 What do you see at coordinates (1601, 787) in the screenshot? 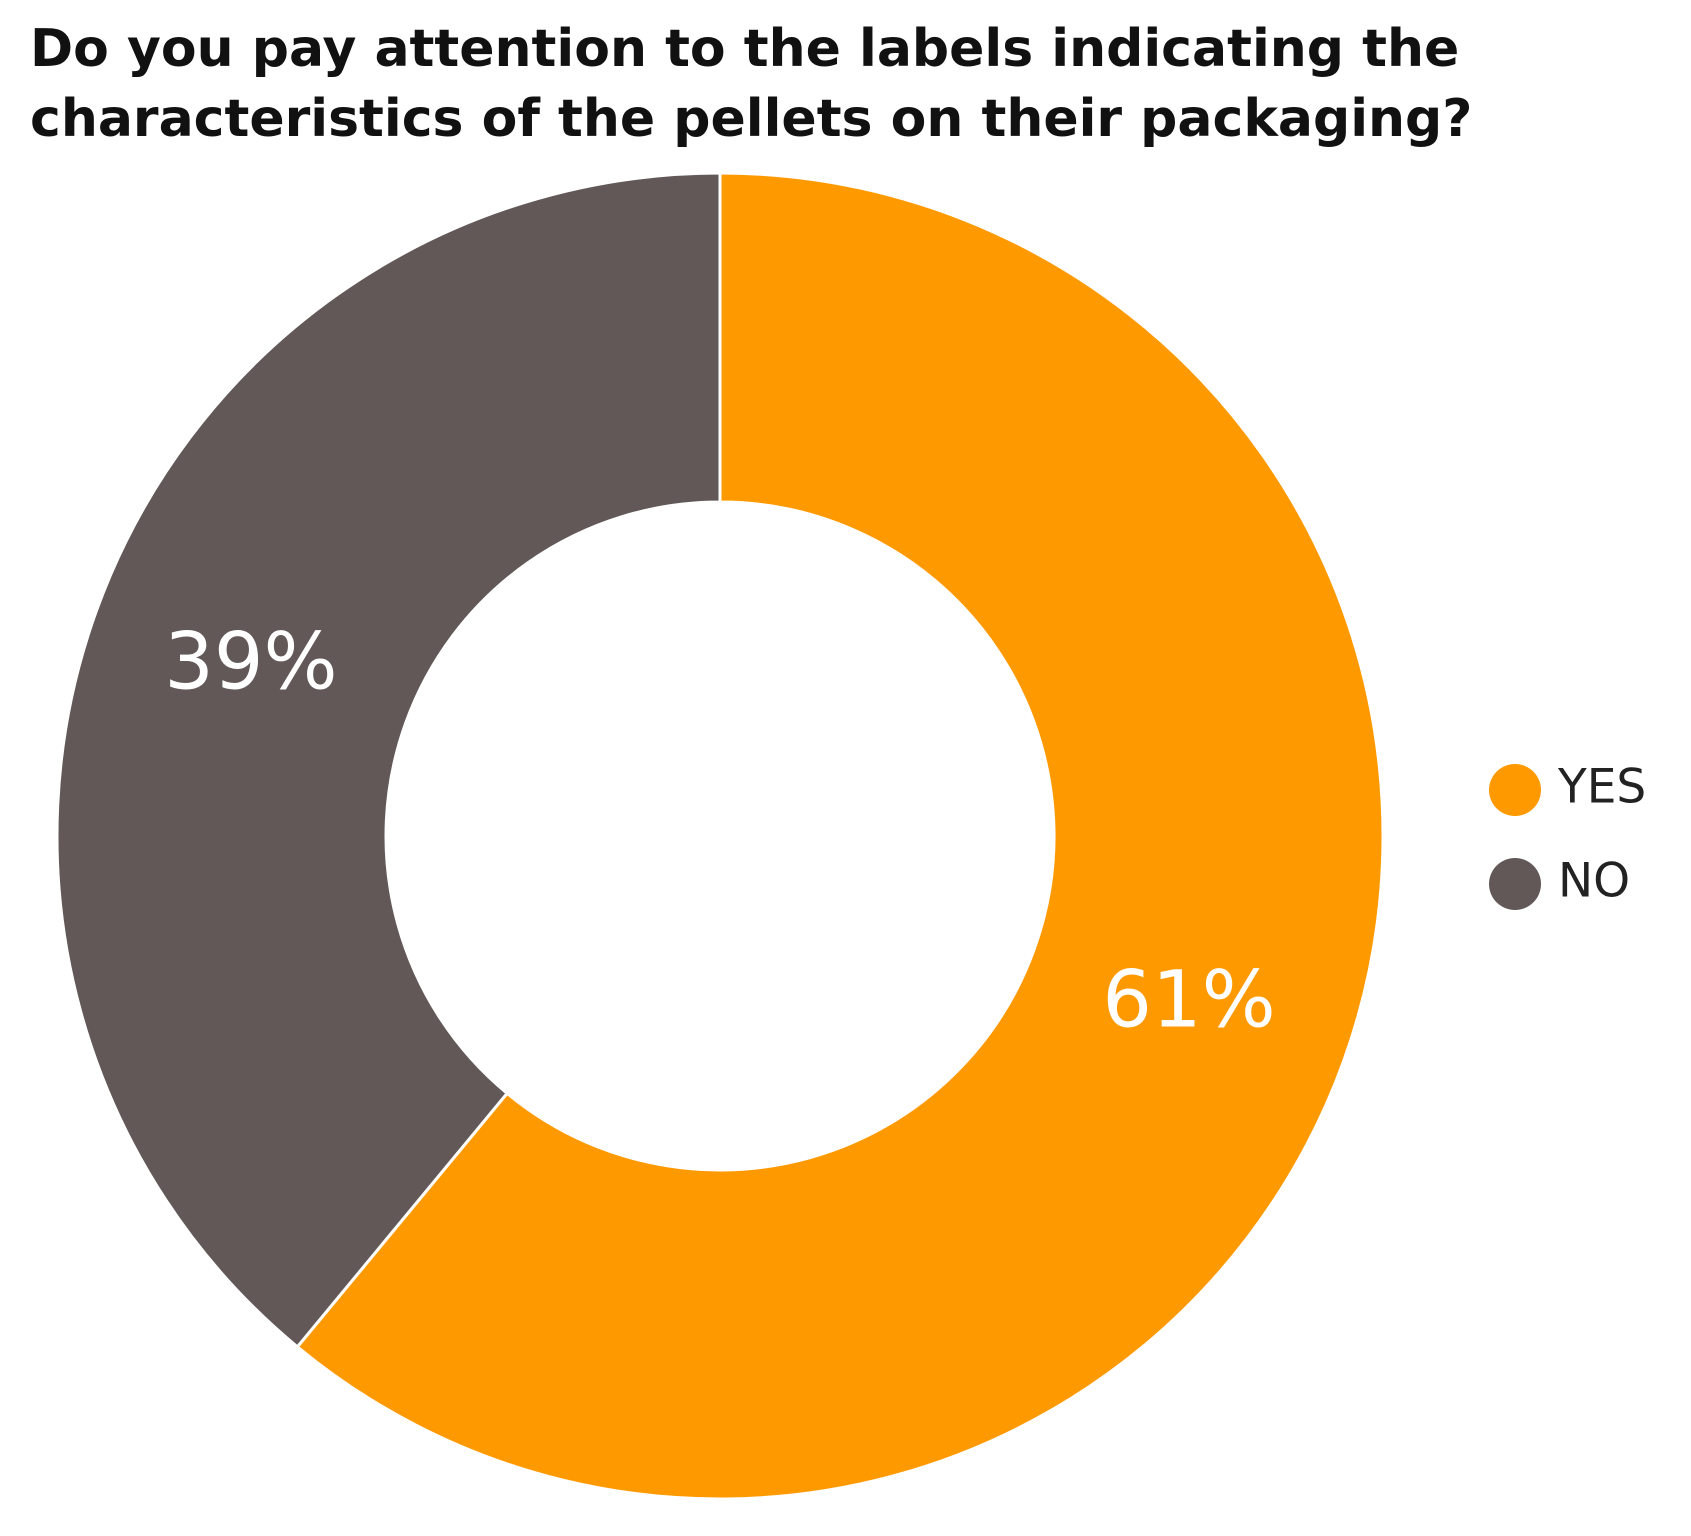
I see `legend-label: YES` at bounding box center [1601, 787].